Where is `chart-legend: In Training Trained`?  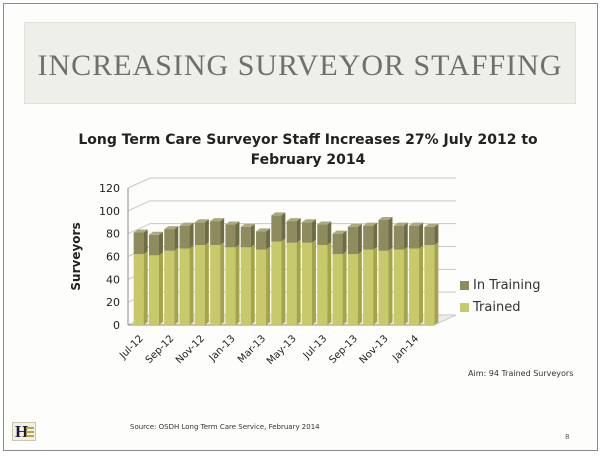 chart-legend: In Training Trained is located at coordinates (500, 296).